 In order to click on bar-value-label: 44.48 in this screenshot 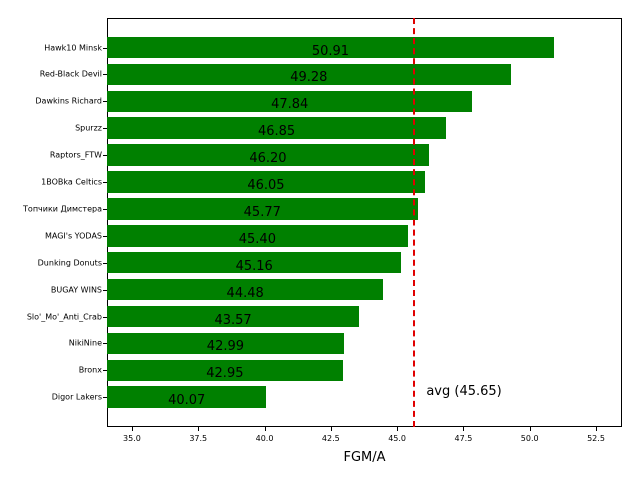, I will do `click(245, 293)`.